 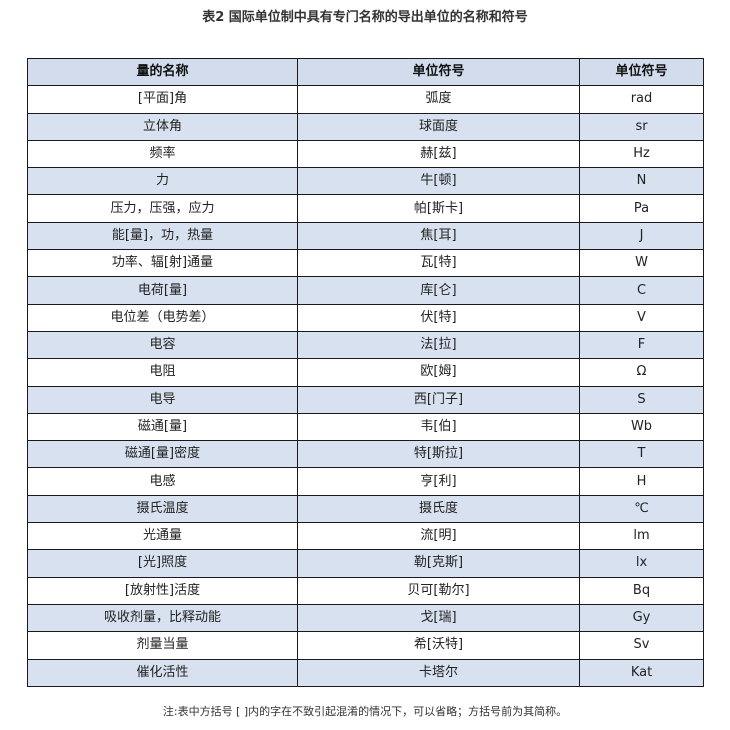 What do you see at coordinates (641, 590) in the screenshot?
I see `unit-symbol-cell: Bq` at bounding box center [641, 590].